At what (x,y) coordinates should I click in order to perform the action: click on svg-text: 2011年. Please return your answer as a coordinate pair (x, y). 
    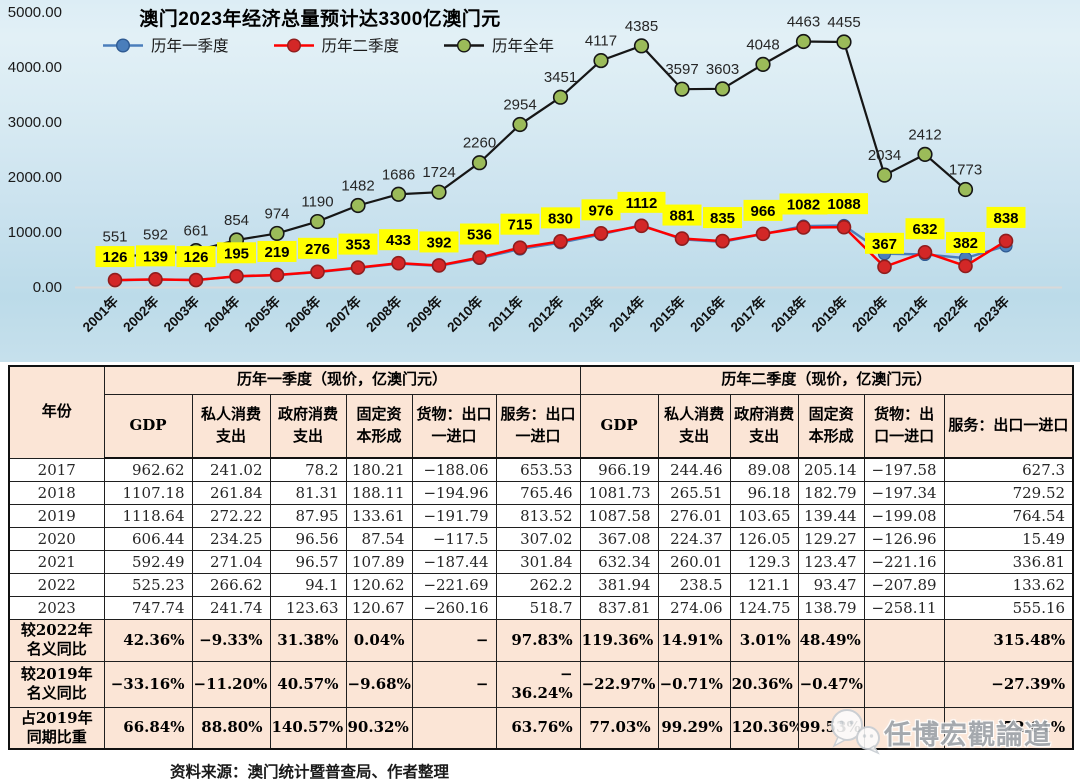
    Looking at the image, I should click on (506, 313).